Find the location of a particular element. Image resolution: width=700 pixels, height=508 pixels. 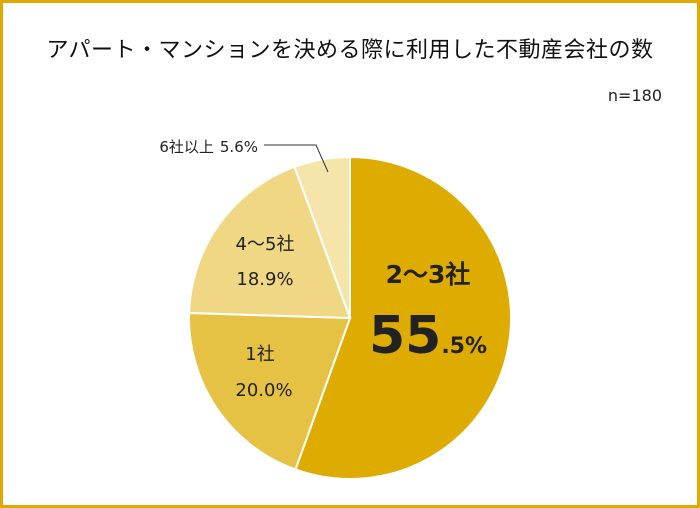

slice-value-2-3-small: .5% is located at coordinates (464, 346).